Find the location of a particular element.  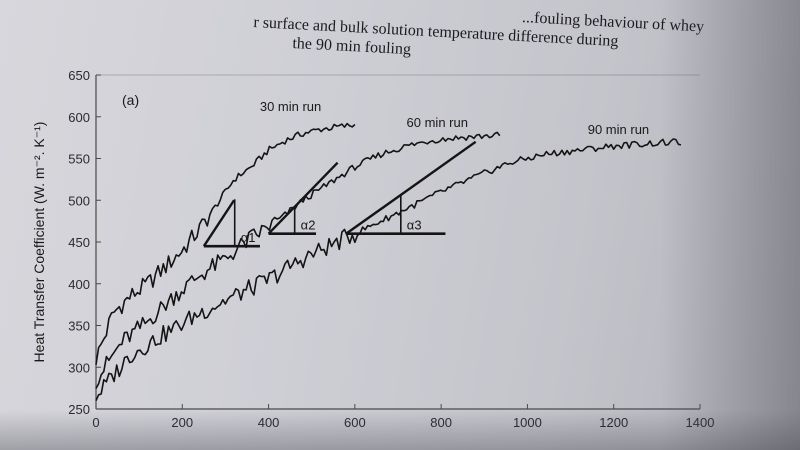

series-label-3: 90 min run is located at coordinates (618, 129).